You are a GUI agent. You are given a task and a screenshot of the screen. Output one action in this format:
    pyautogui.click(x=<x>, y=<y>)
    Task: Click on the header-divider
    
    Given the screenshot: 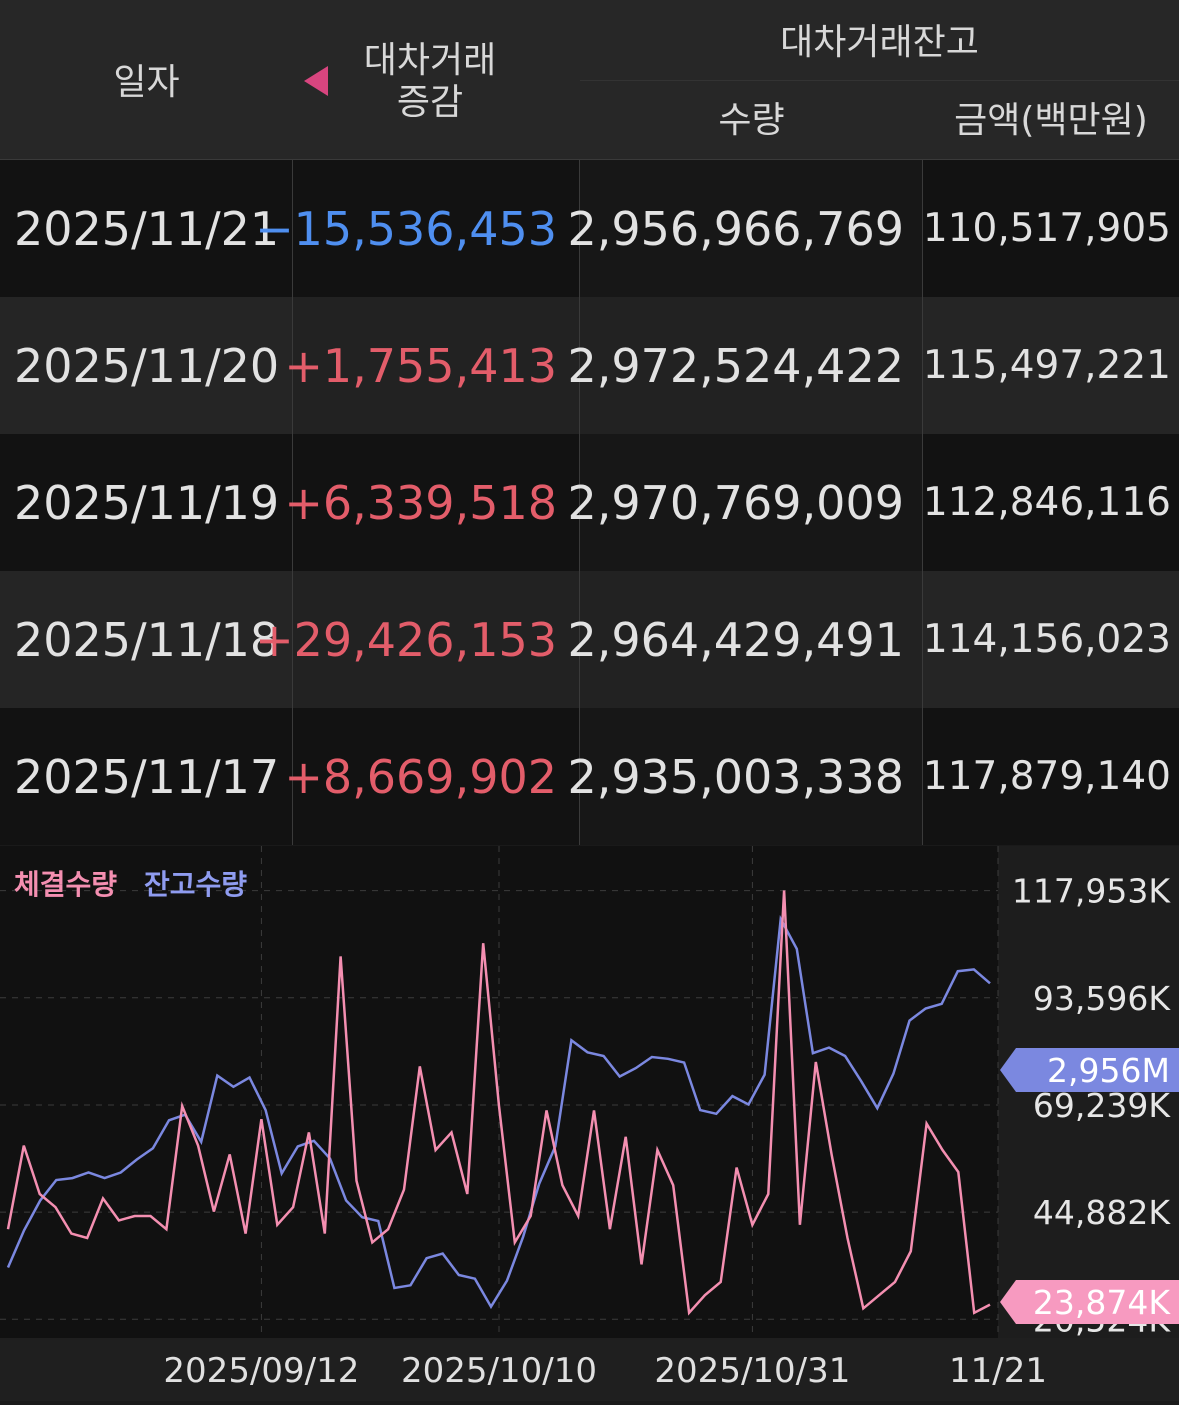 What is the action you would take?
    pyautogui.click(x=879, y=80)
    